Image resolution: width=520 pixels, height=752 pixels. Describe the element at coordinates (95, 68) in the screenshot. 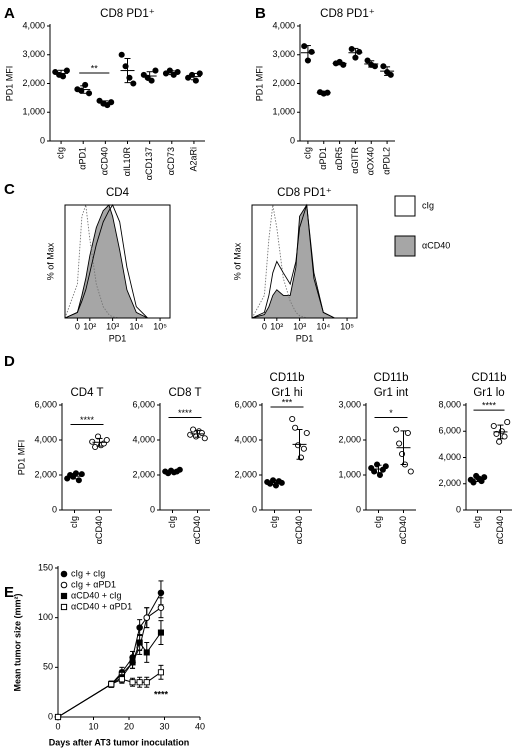

I see `significance-label: **` at that location.